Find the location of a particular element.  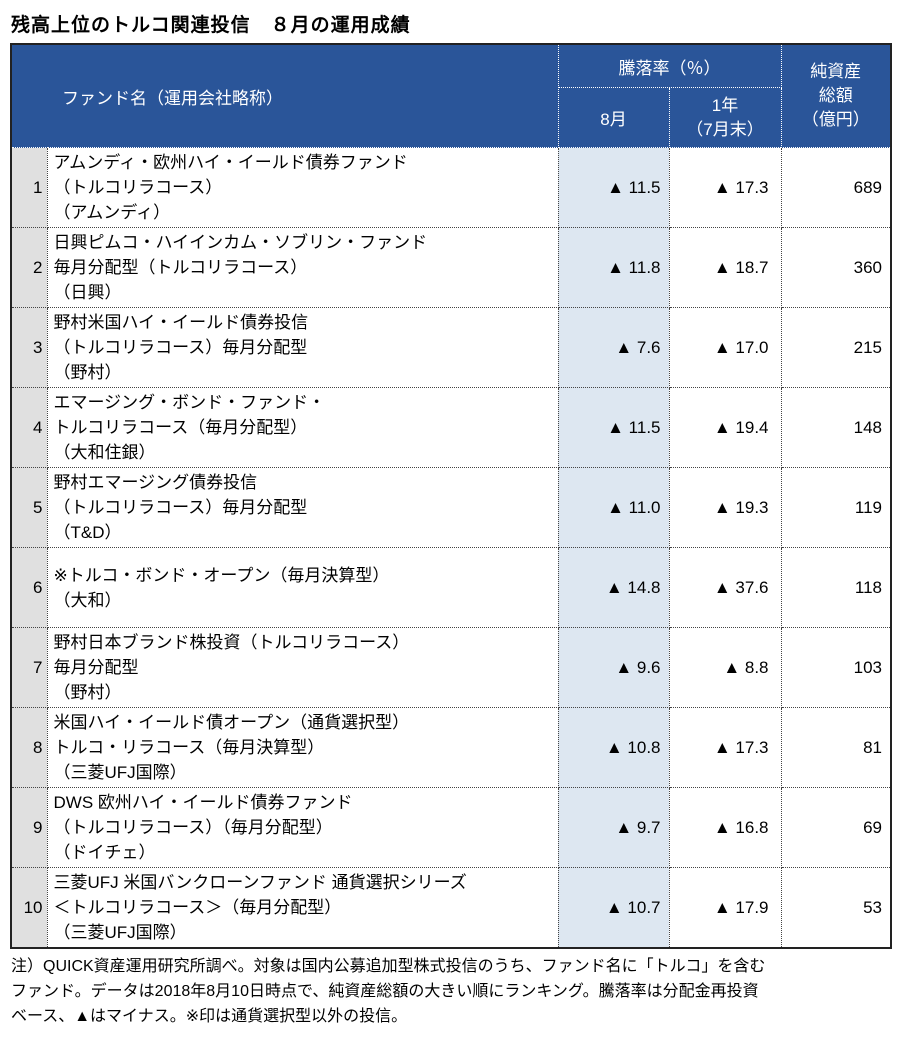

fund-name-cell: 野村エマージング債券投信 （トルコリラコース）毎月分配型 （T&D） is located at coordinates (302, 507).